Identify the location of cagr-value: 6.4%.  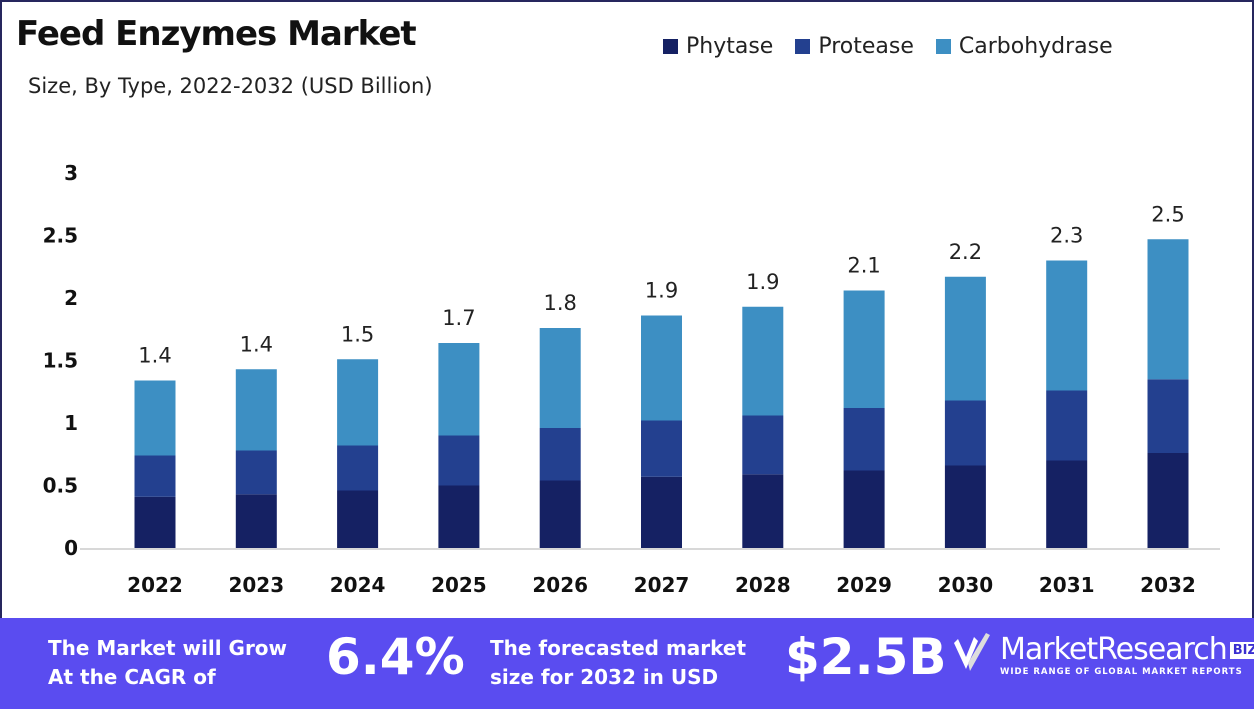
(395, 657).